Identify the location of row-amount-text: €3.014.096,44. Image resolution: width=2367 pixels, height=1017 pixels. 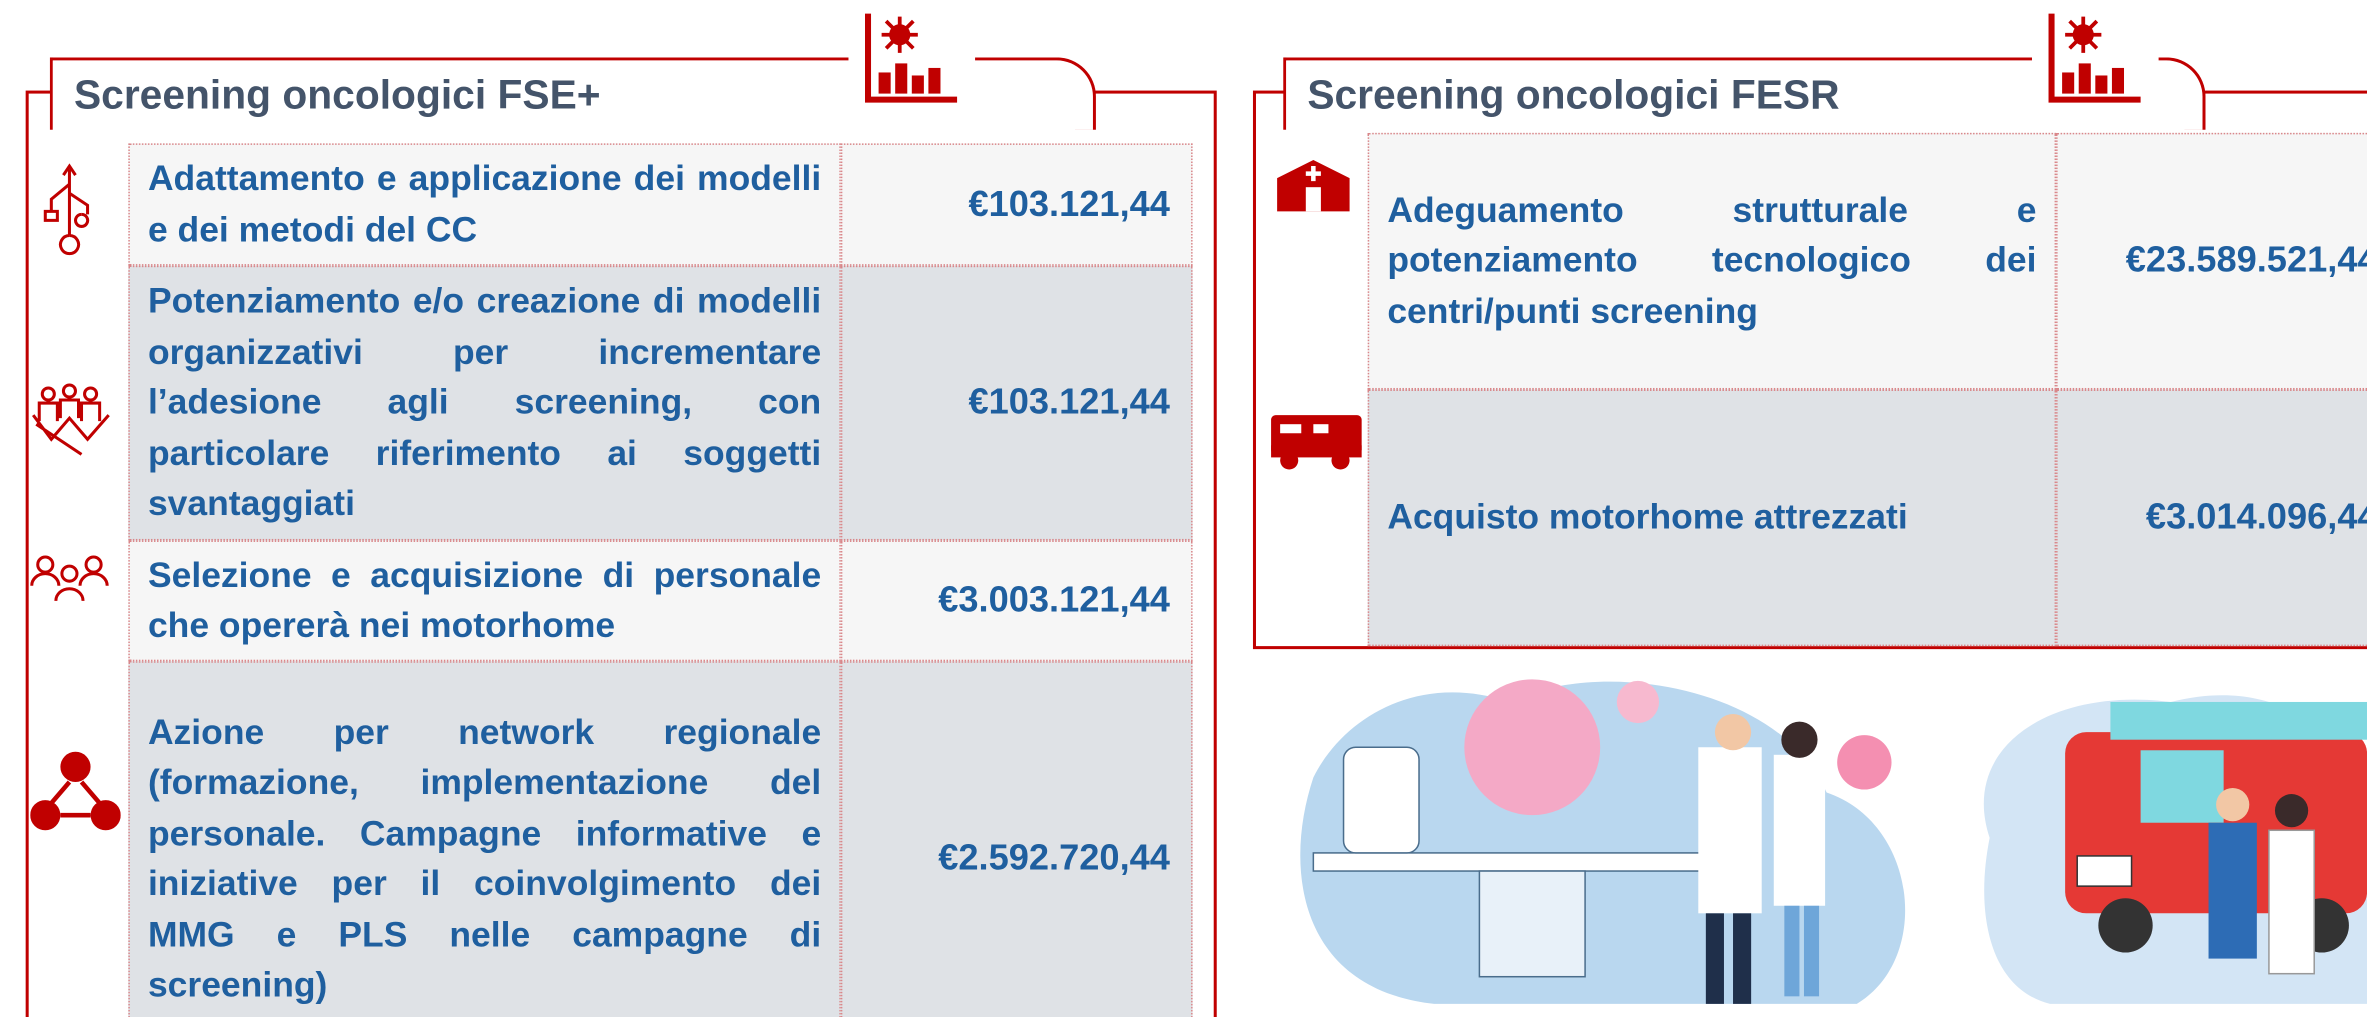
(2256, 517).